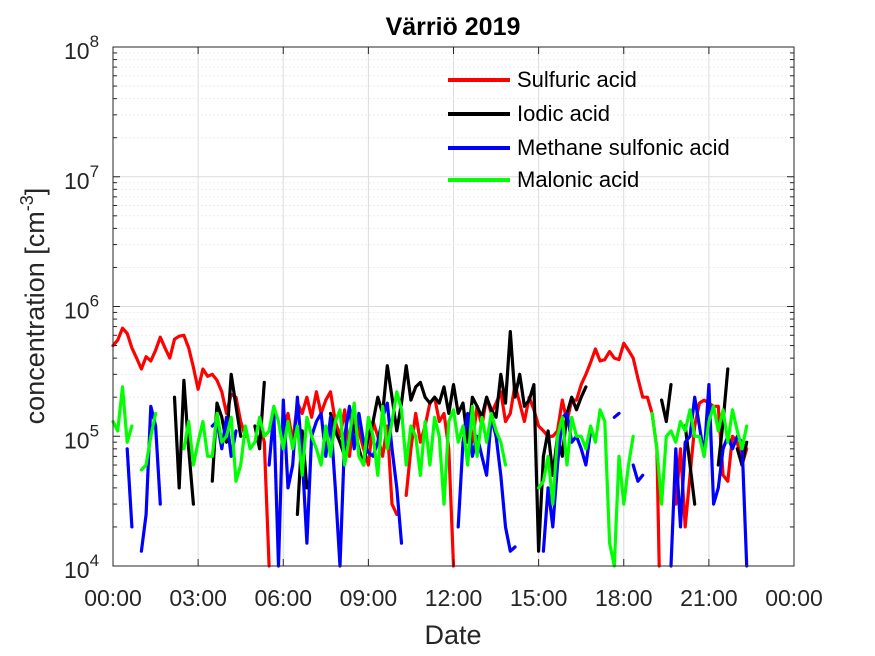  I want to click on y-tick-exponent: 8, so click(94, 41).